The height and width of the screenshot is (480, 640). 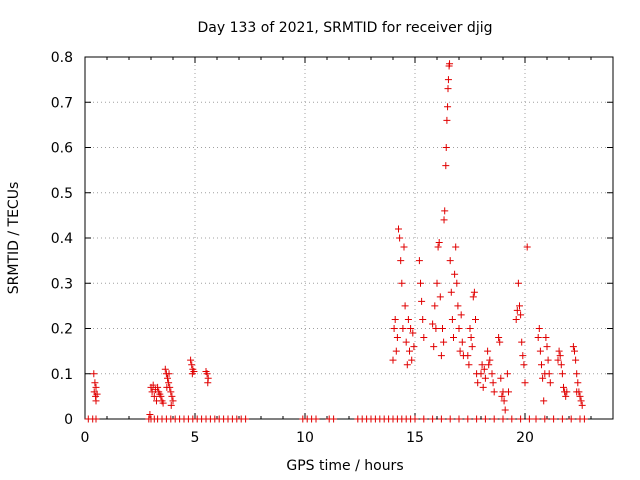 I want to click on y-tick-label: 0.7, so click(x=62, y=103).